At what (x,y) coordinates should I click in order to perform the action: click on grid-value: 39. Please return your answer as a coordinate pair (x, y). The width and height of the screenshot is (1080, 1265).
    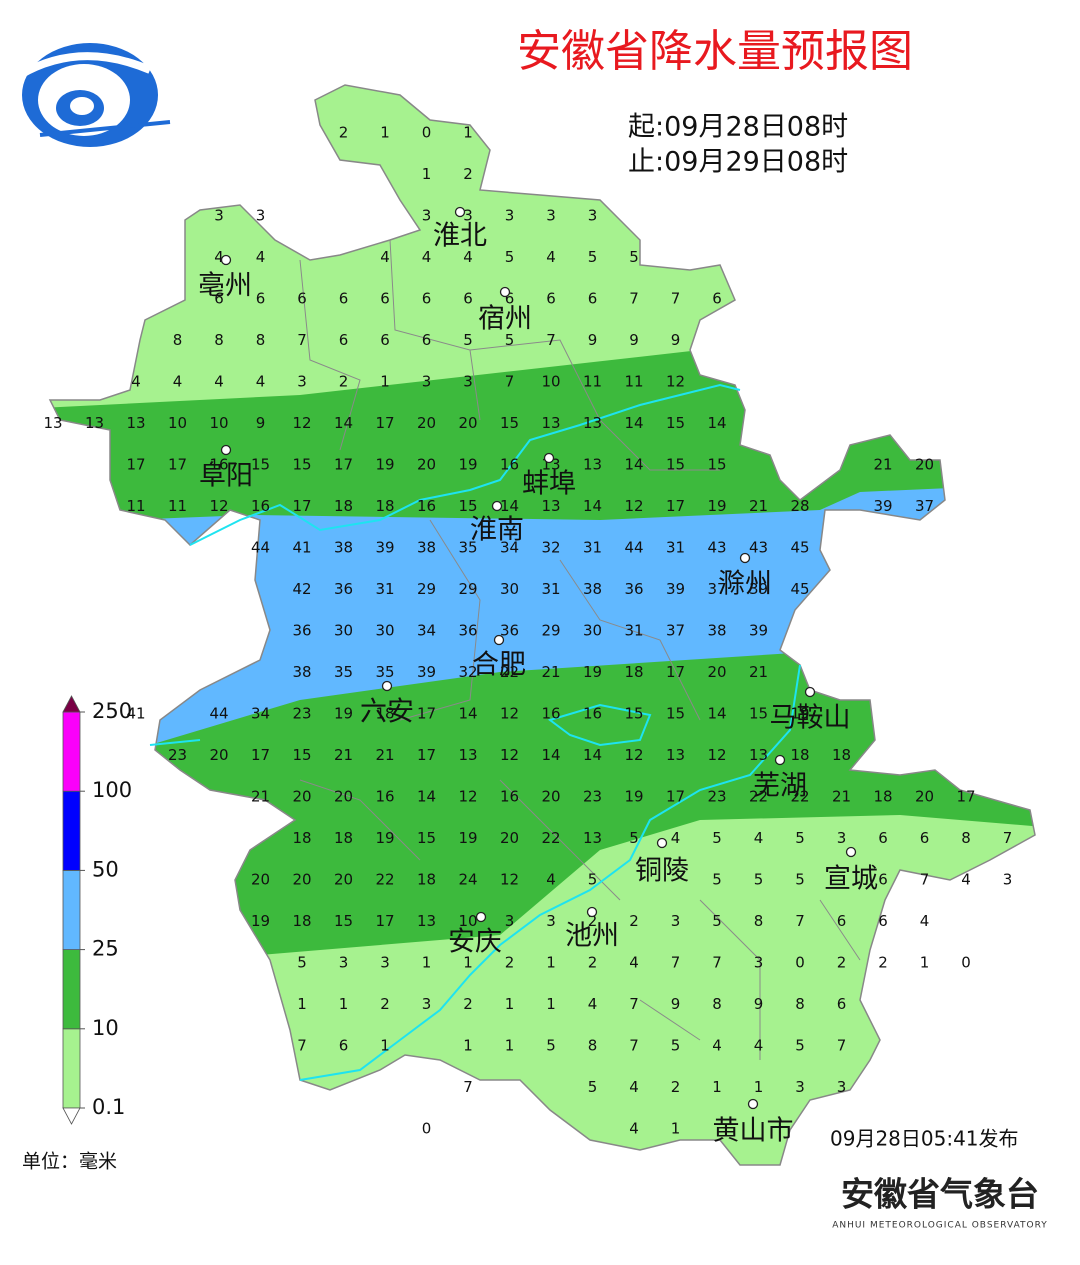
    Looking at the image, I should click on (882, 506).